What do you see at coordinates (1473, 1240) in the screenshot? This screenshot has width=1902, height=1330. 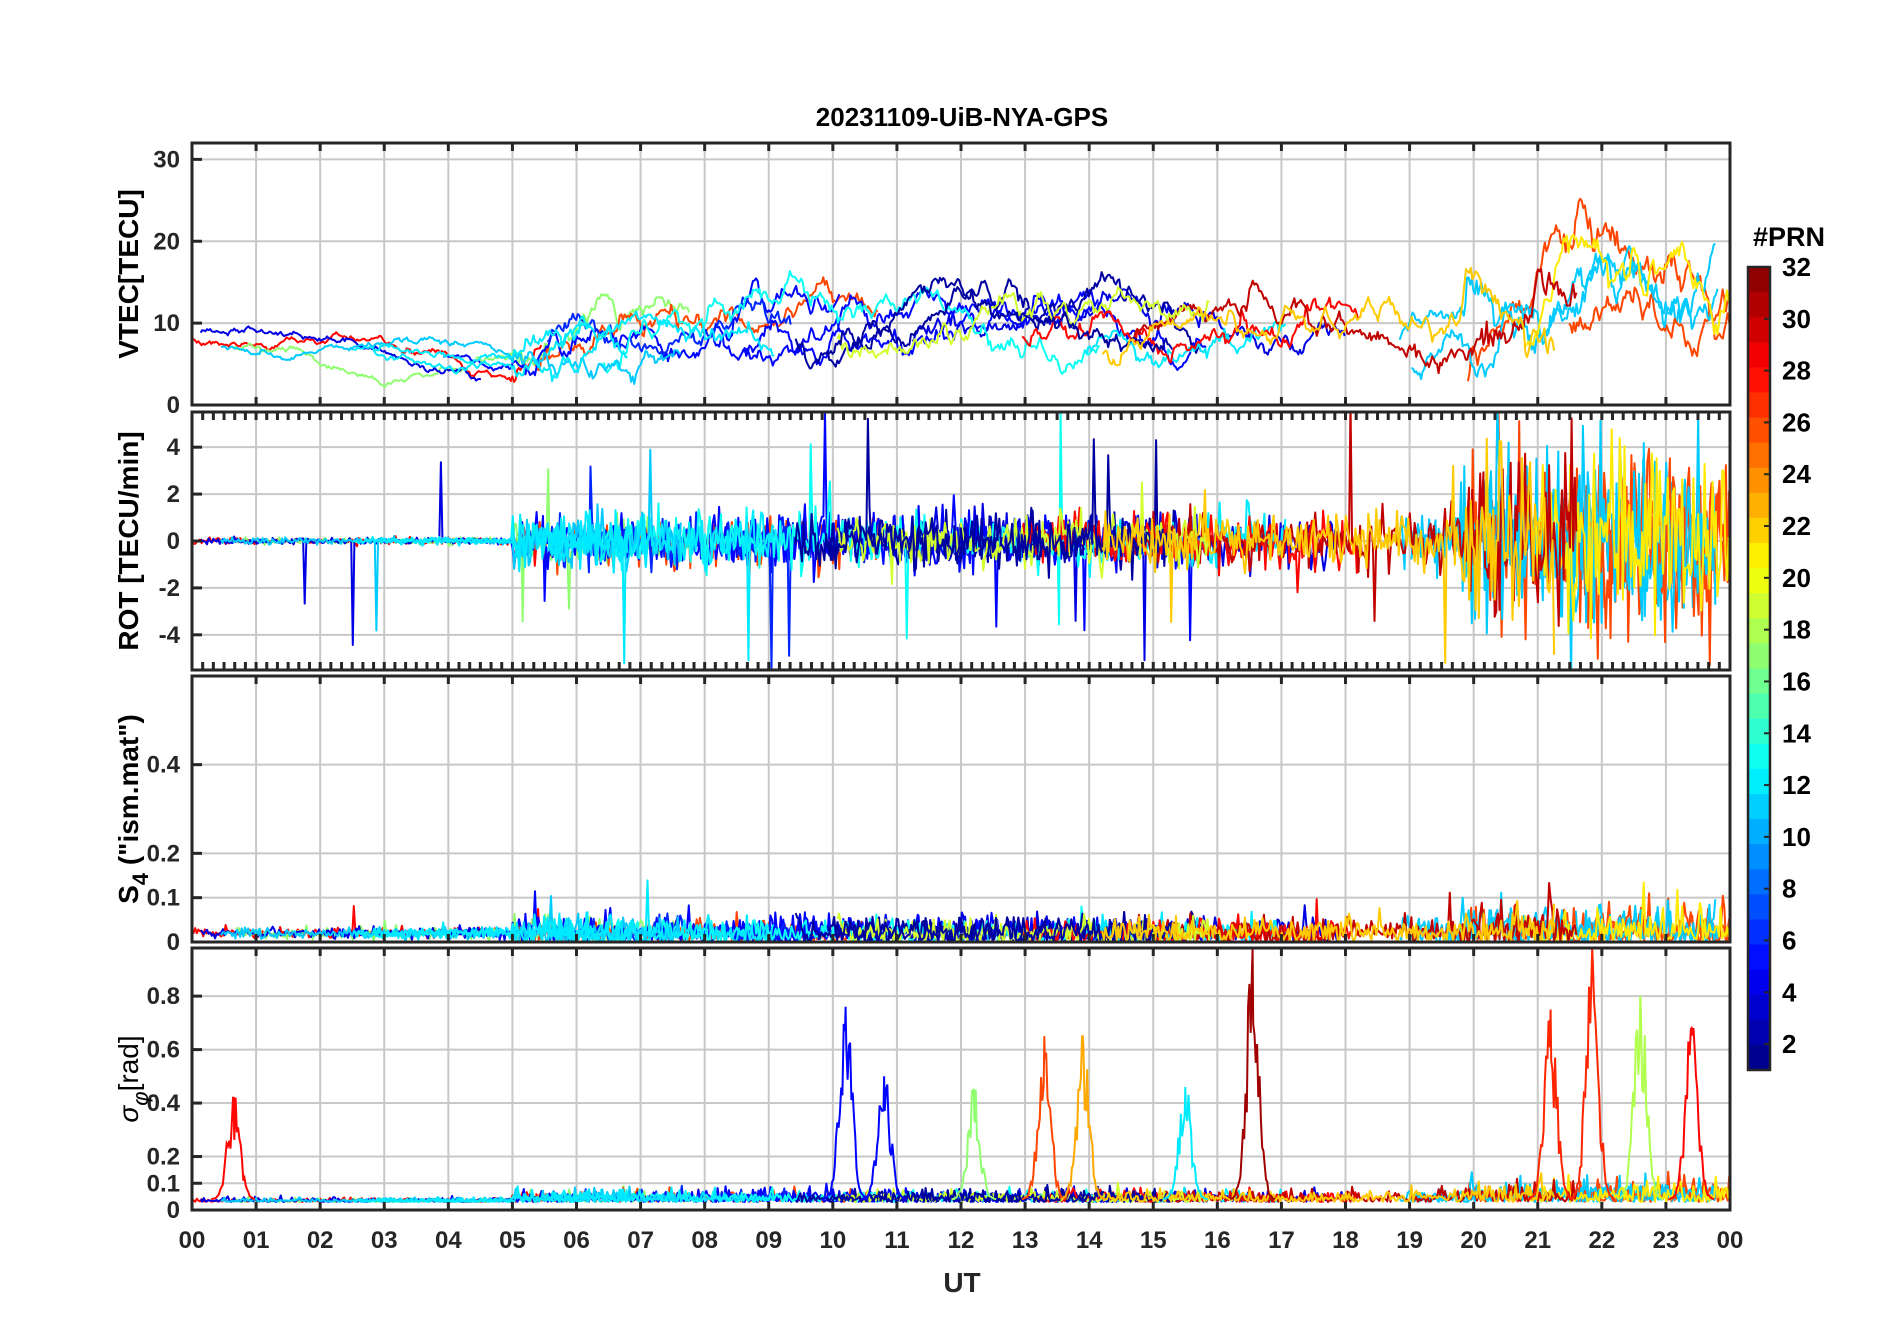 I see `x-tick-label: 20` at bounding box center [1473, 1240].